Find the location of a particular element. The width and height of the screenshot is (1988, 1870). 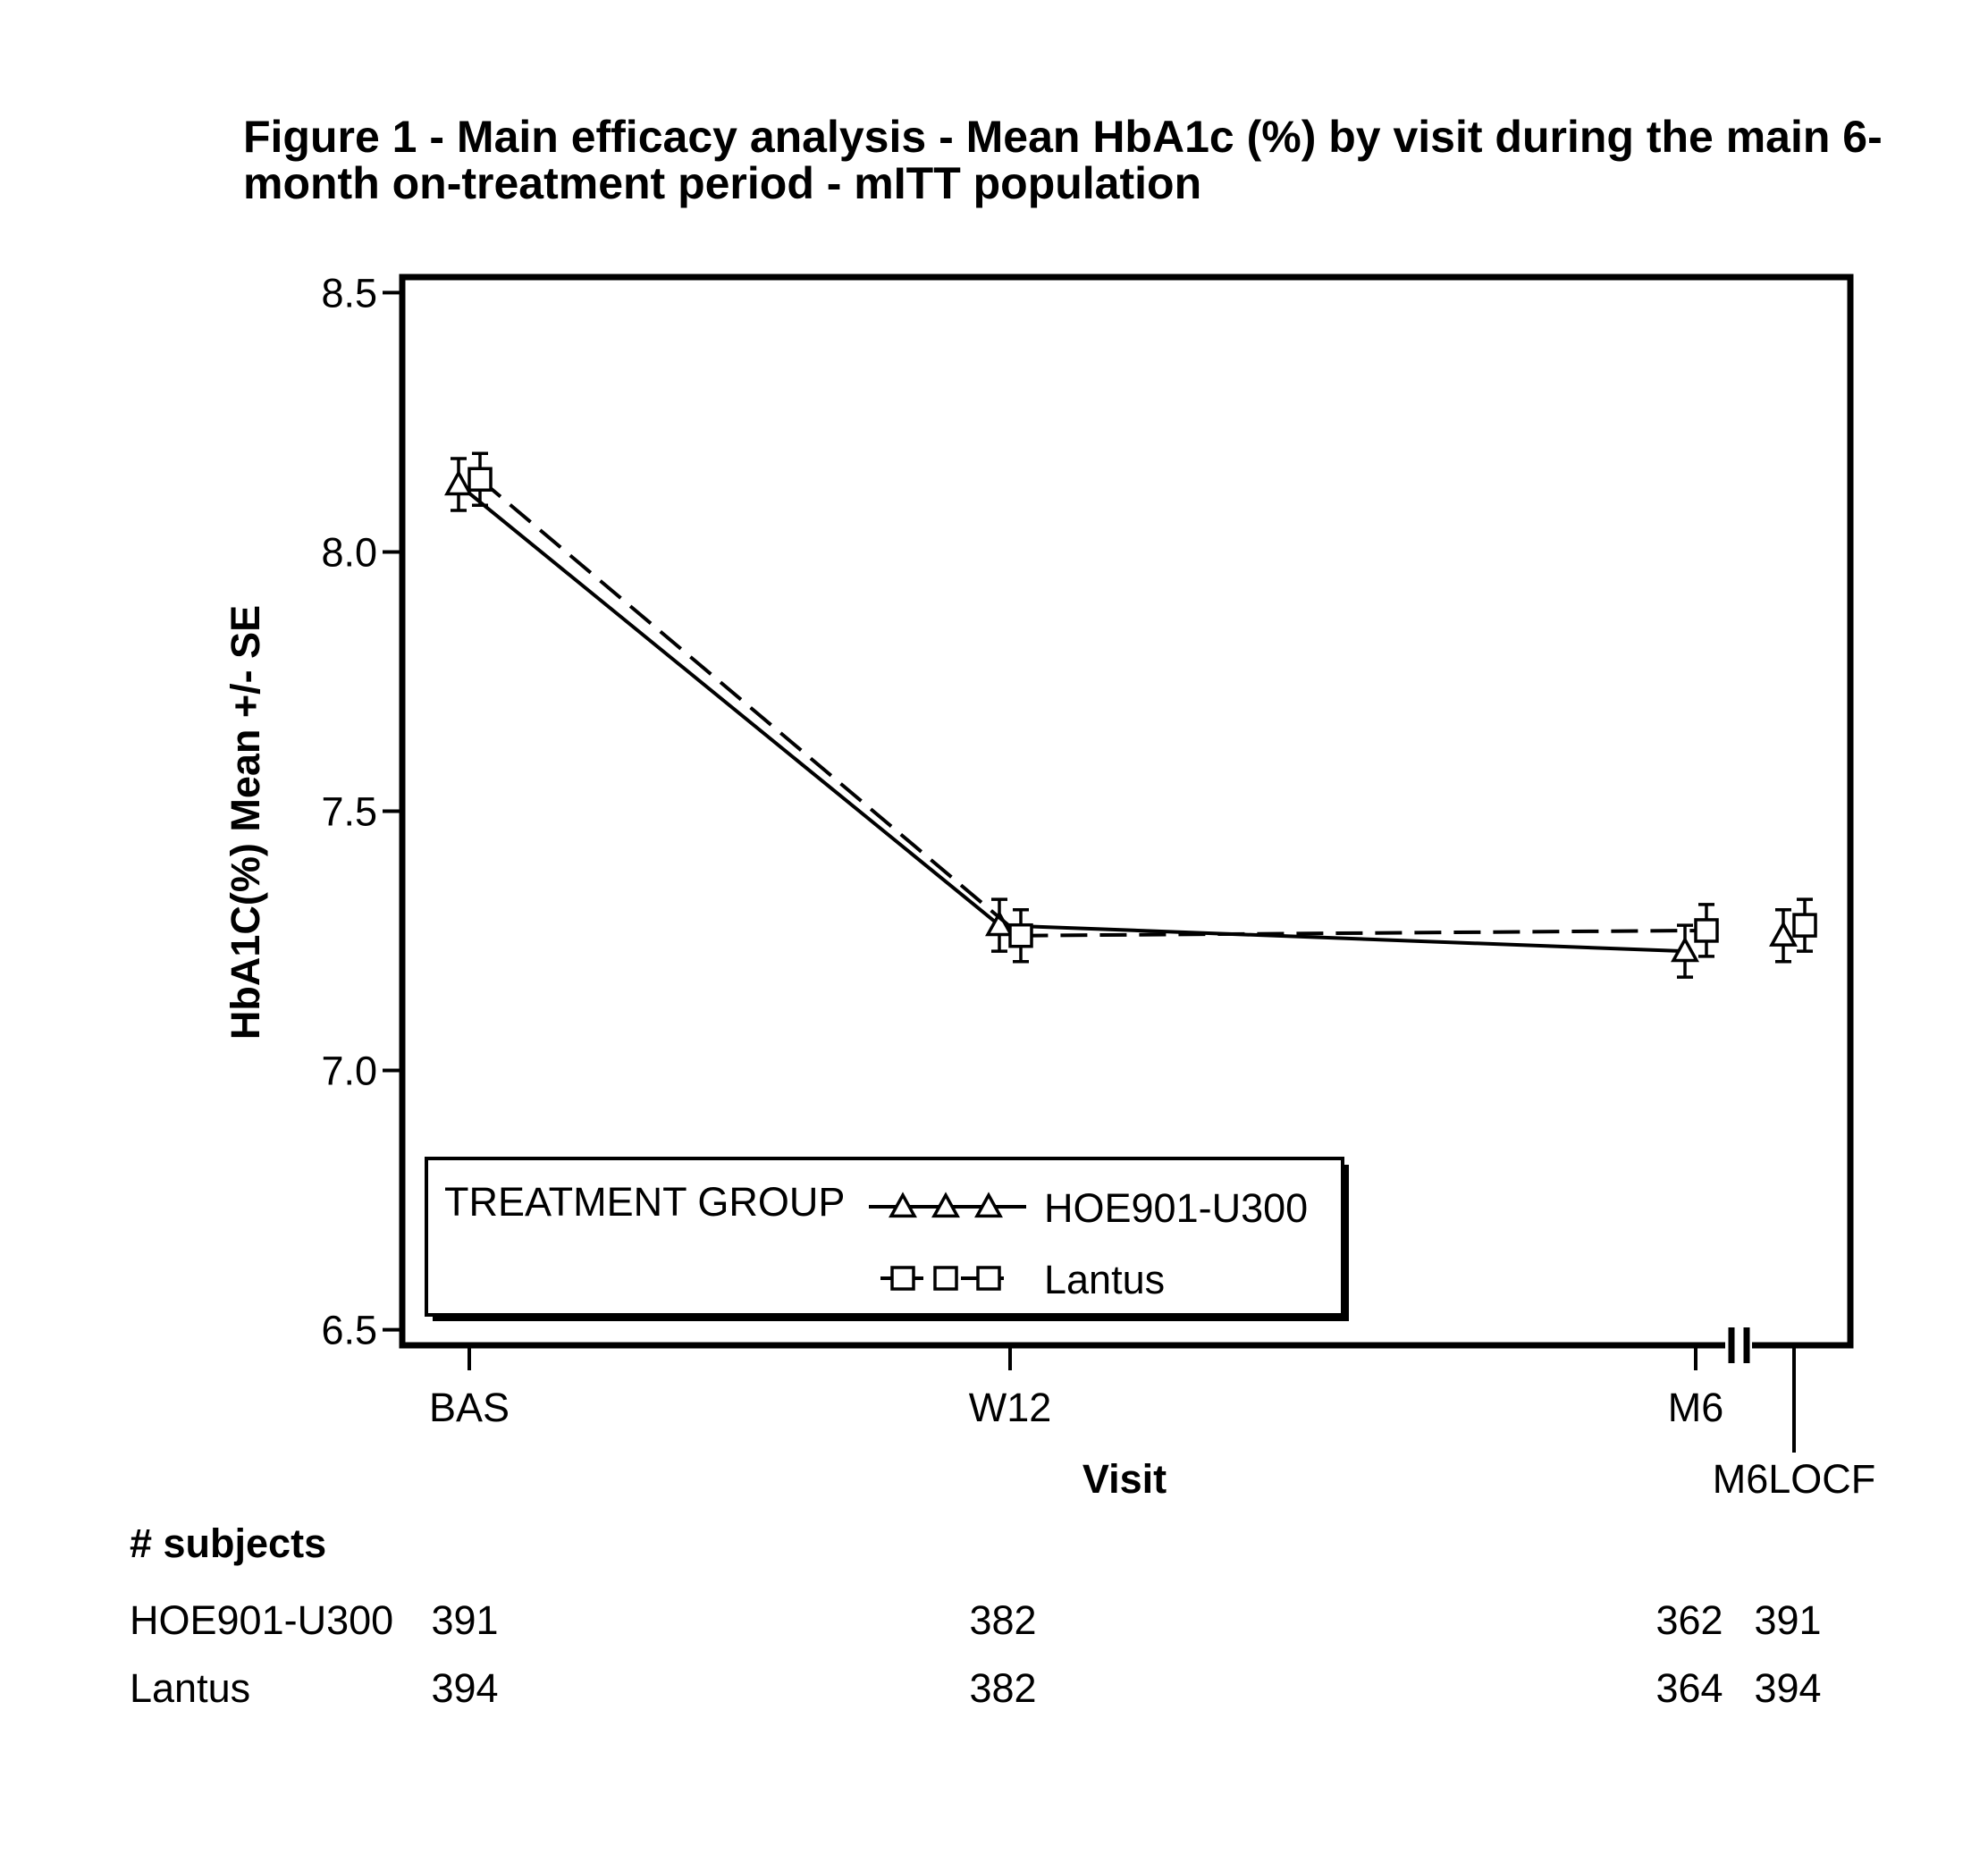

y-axis-label: HbA1C(%) Mean +/- SE is located at coordinates (245, 822).